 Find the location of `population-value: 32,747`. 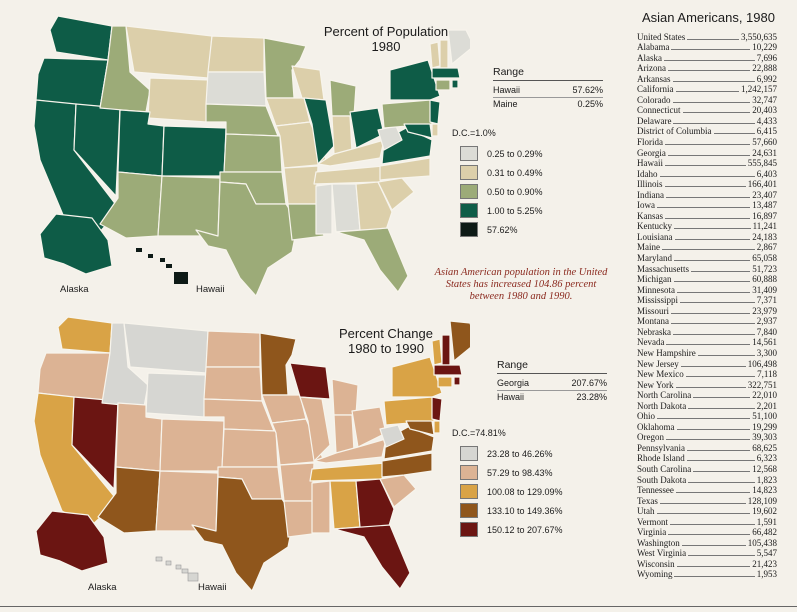

population-value: 32,747 is located at coordinates (764, 99).